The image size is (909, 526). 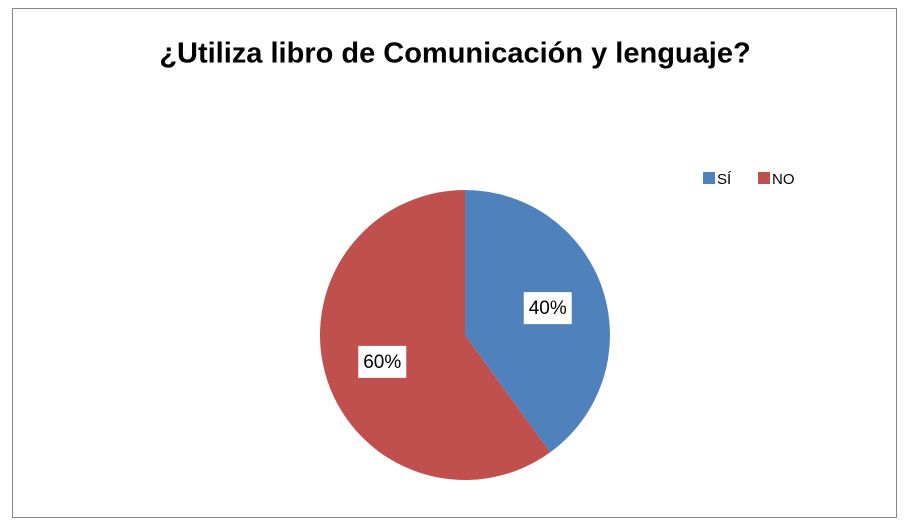 I want to click on pie-slice, so click(x=435, y=335).